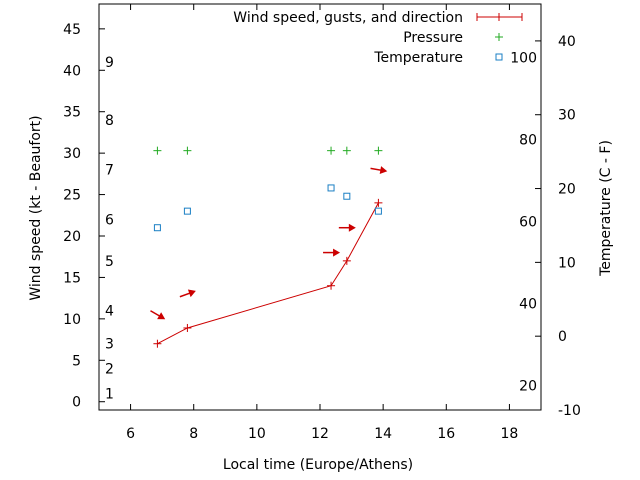  What do you see at coordinates (109, 63) in the screenshot?
I see `beaufort-label-8: 9` at bounding box center [109, 63].